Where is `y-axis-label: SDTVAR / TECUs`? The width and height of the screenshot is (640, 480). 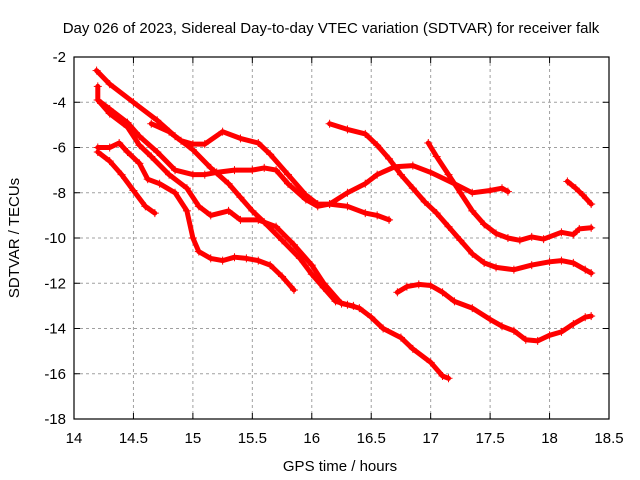 y-axis-label: SDTVAR / TECUs is located at coordinates (14, 238).